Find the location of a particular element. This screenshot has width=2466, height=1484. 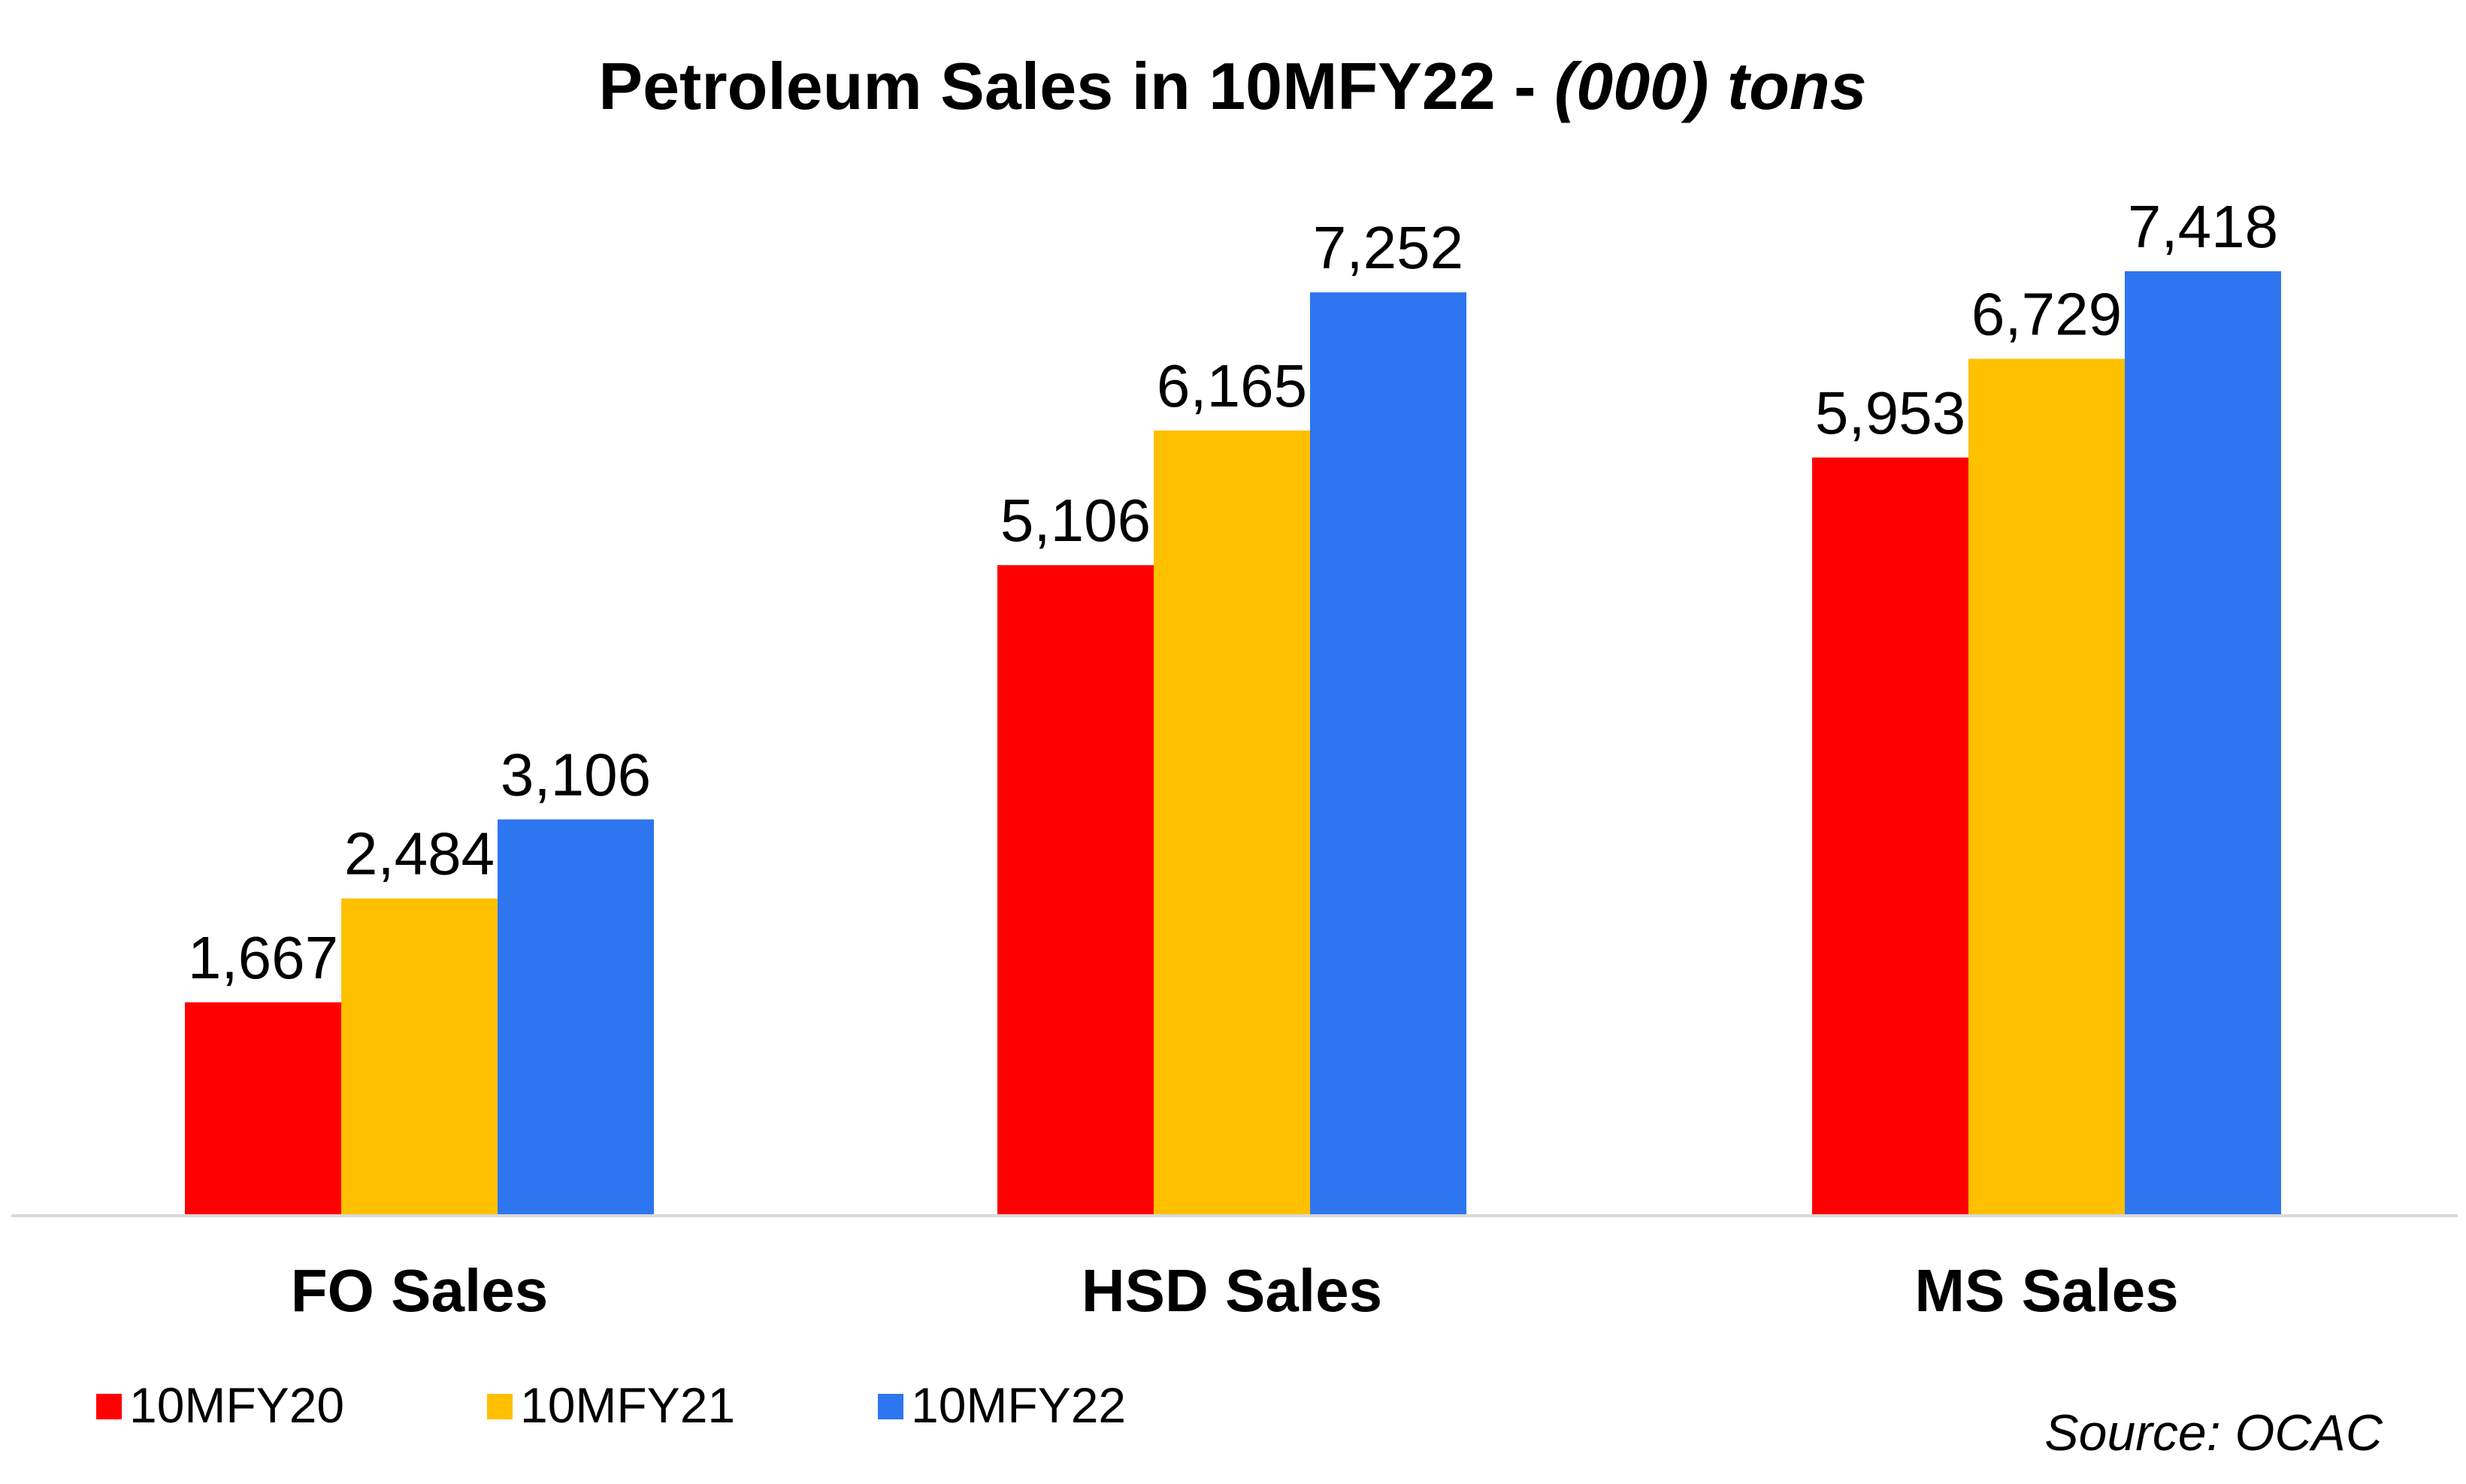

data-label: 7,252 is located at coordinates (1388, 248).